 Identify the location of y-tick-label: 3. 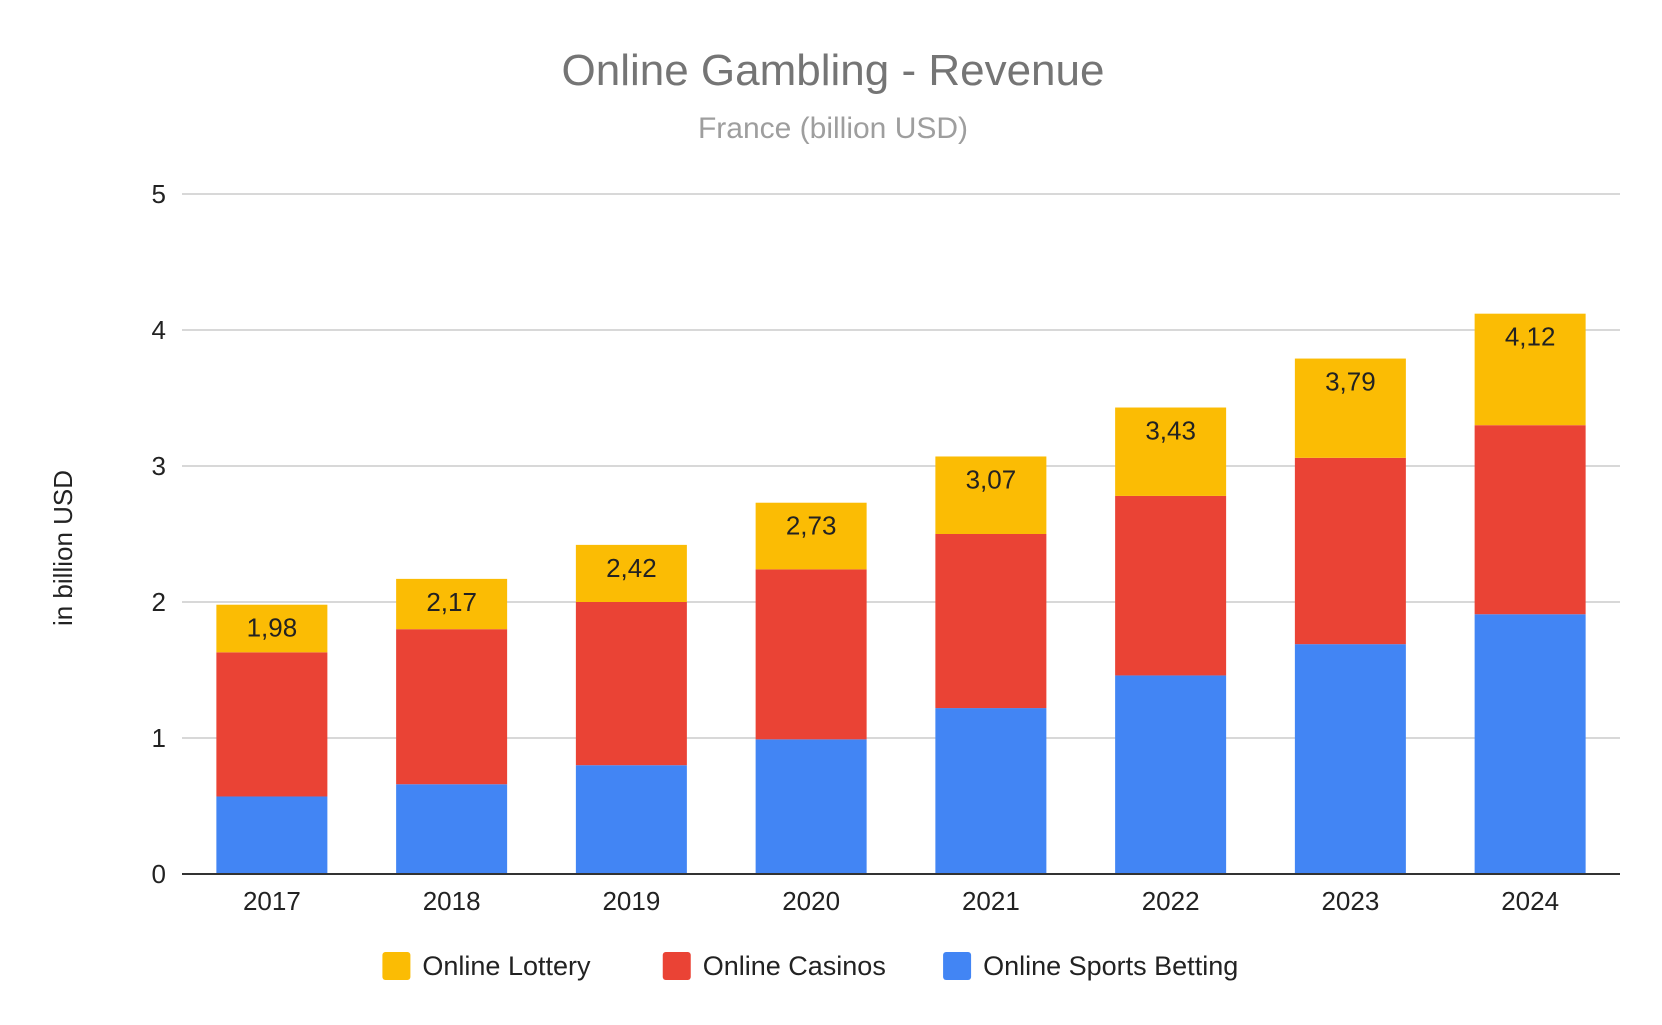
(159, 466).